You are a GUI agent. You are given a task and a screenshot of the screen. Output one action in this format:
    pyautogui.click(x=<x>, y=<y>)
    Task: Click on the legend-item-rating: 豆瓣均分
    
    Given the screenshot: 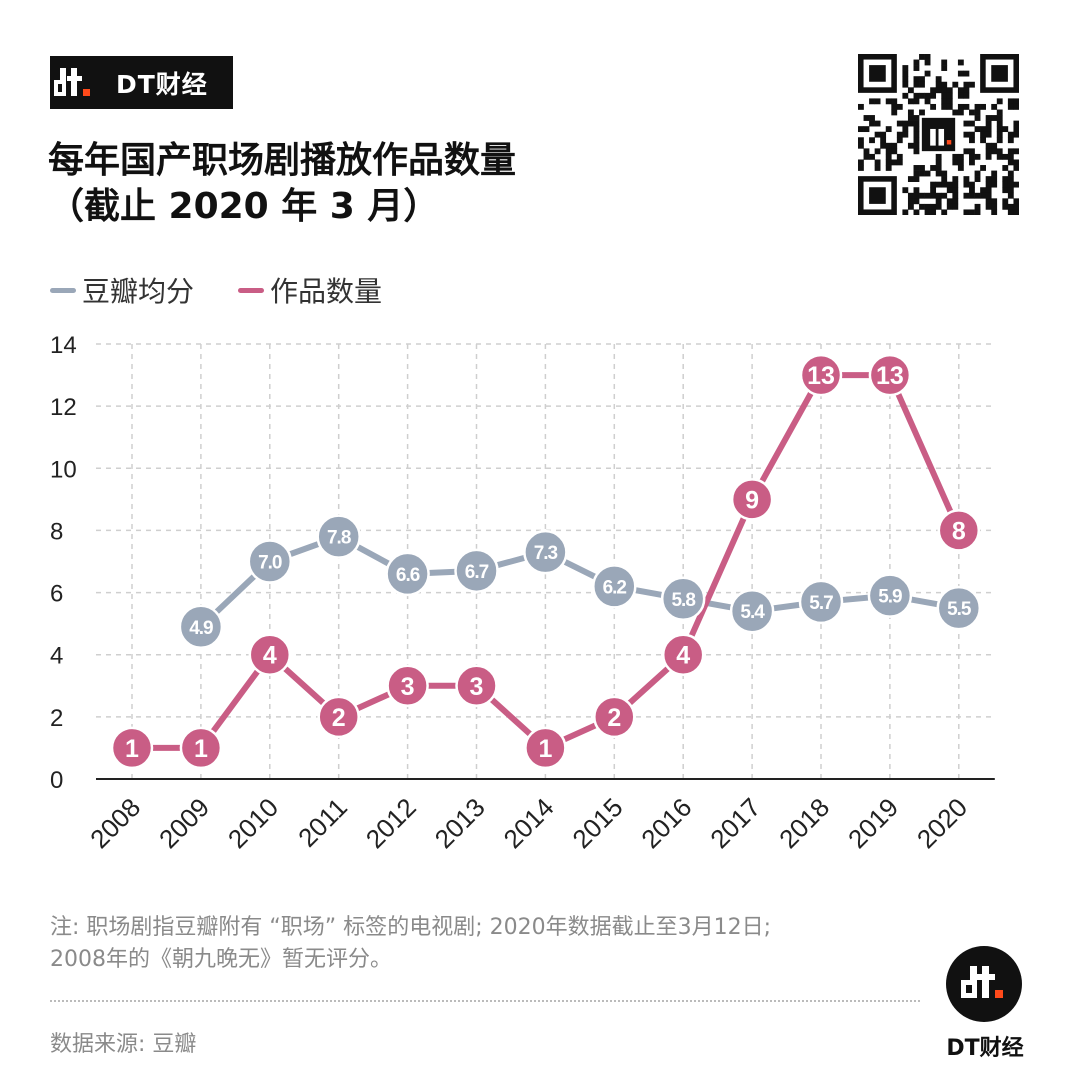 What is the action you would take?
    pyautogui.click(x=122, y=290)
    